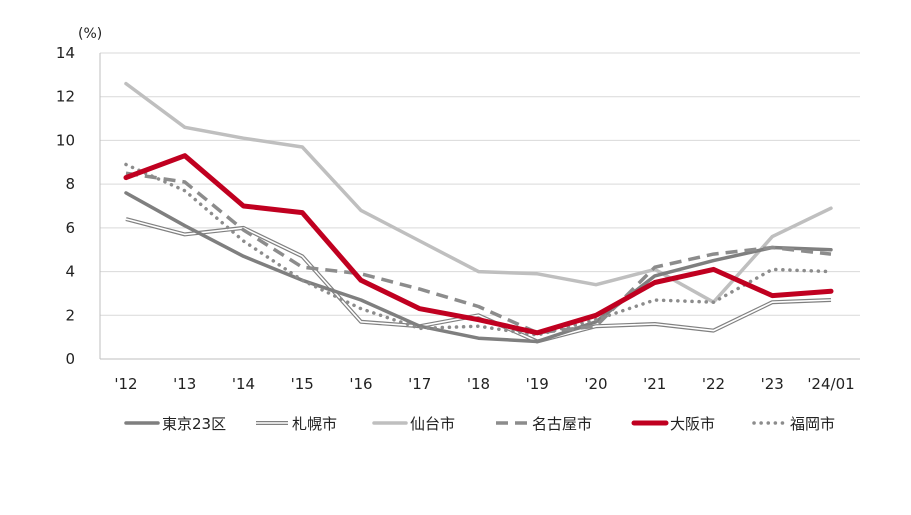 Image resolution: width=911 pixels, height=515 pixels. I want to click on legend-label: 大阪市, so click(692, 424).